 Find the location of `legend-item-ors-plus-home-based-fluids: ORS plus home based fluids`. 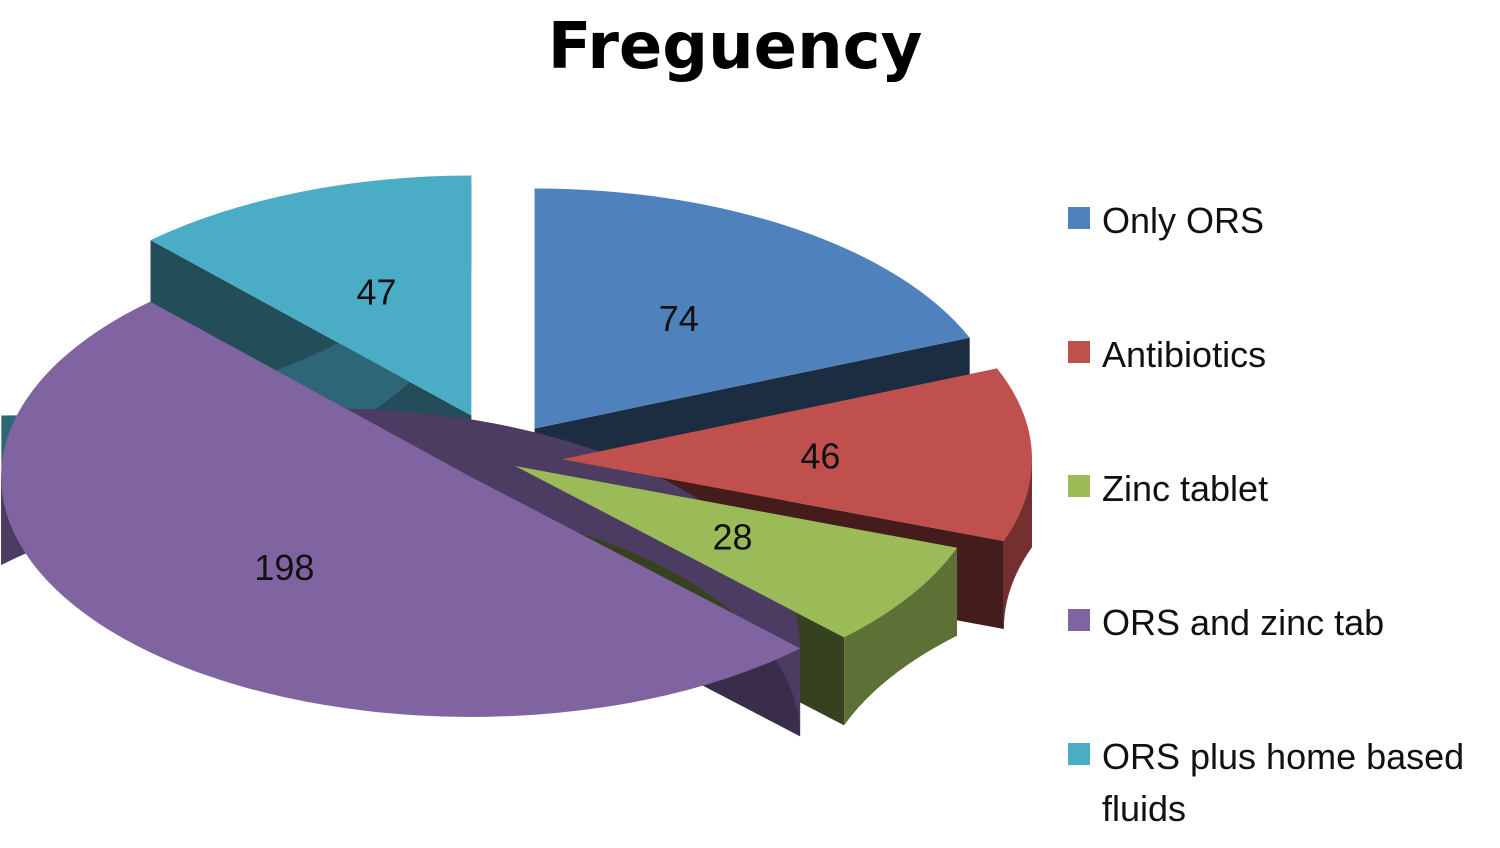

legend-item-ors-plus-home-based-fluids: ORS plus home based fluids is located at coordinates (1283, 783).